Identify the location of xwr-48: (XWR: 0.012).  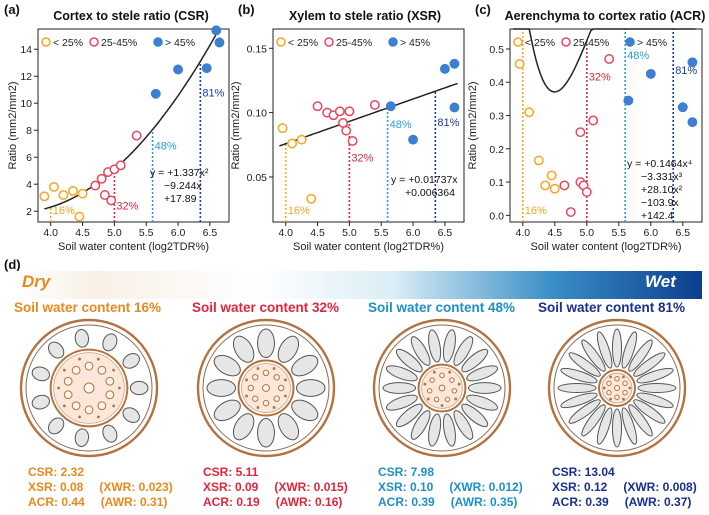
(486, 487).